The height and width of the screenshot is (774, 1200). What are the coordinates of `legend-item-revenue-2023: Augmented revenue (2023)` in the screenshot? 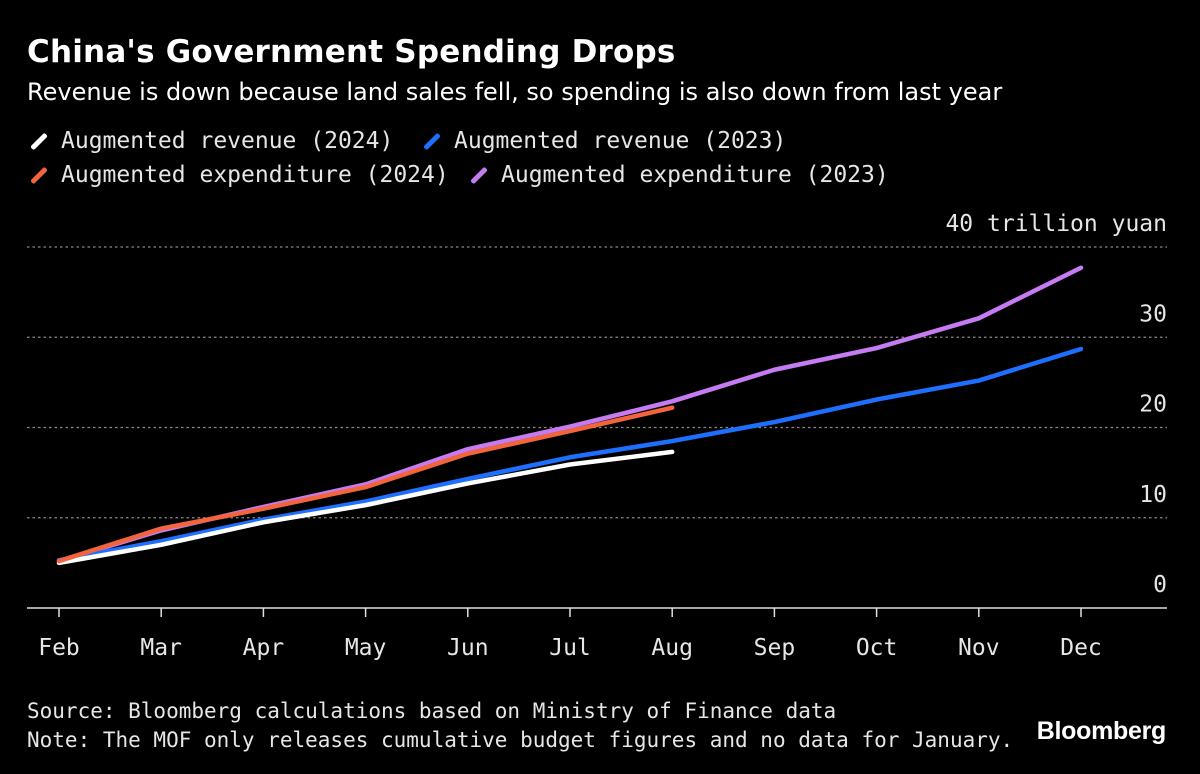 It's located at (603, 141).